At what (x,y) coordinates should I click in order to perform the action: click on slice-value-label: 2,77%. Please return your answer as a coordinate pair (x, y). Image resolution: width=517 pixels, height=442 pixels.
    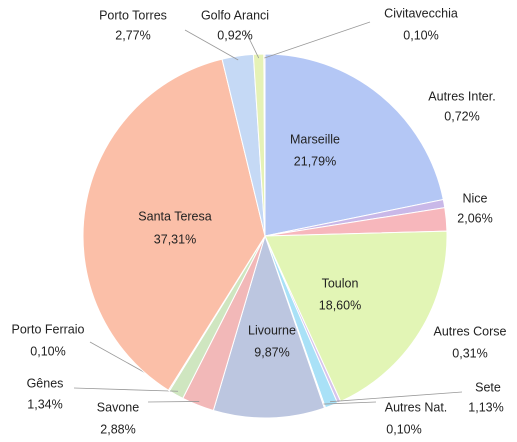
    Looking at the image, I should click on (132, 35).